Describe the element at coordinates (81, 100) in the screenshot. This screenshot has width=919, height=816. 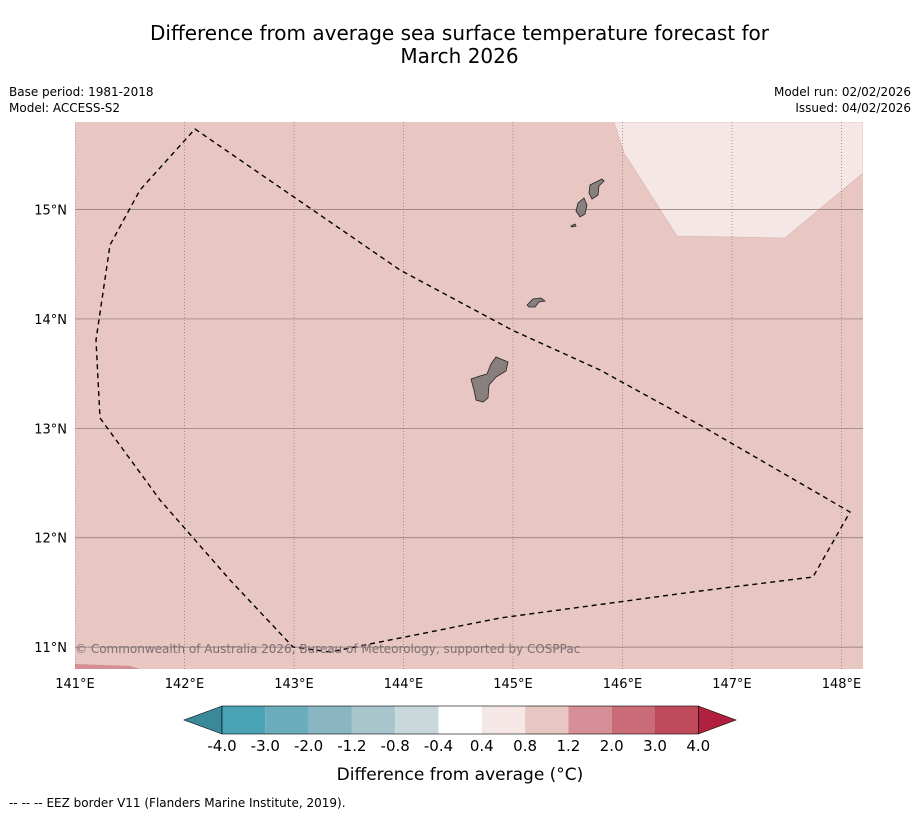
I see `meta-left: Base period: 1981-2018 Model: ACCESS-S2` at that location.